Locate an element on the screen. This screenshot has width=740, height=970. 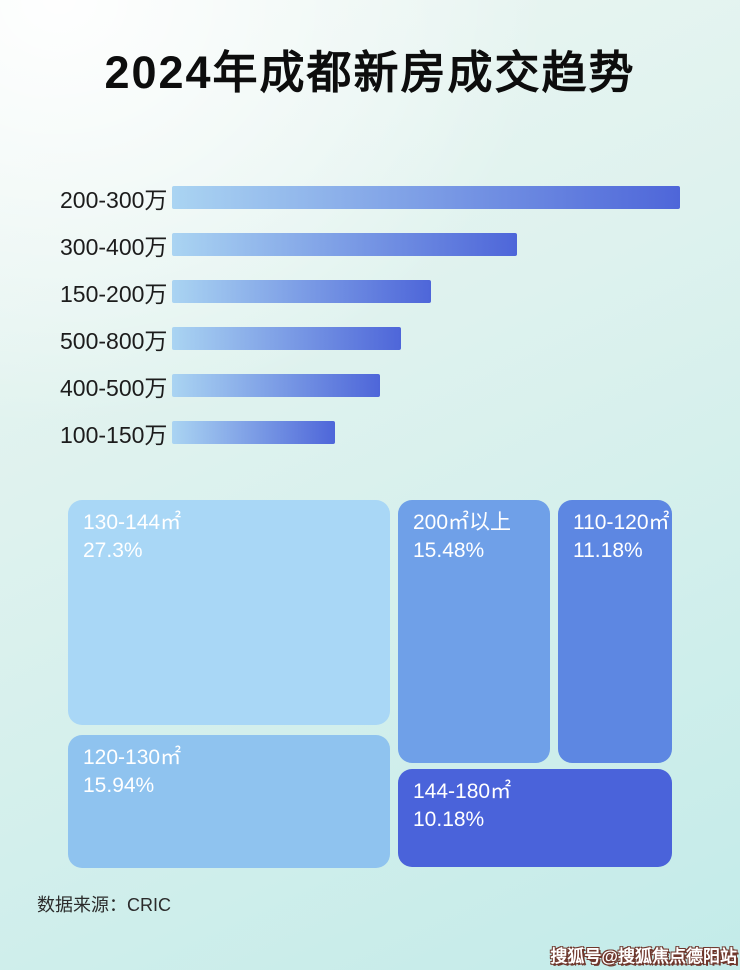
bar-category-label: 200-300万 is located at coordinates (114, 199).